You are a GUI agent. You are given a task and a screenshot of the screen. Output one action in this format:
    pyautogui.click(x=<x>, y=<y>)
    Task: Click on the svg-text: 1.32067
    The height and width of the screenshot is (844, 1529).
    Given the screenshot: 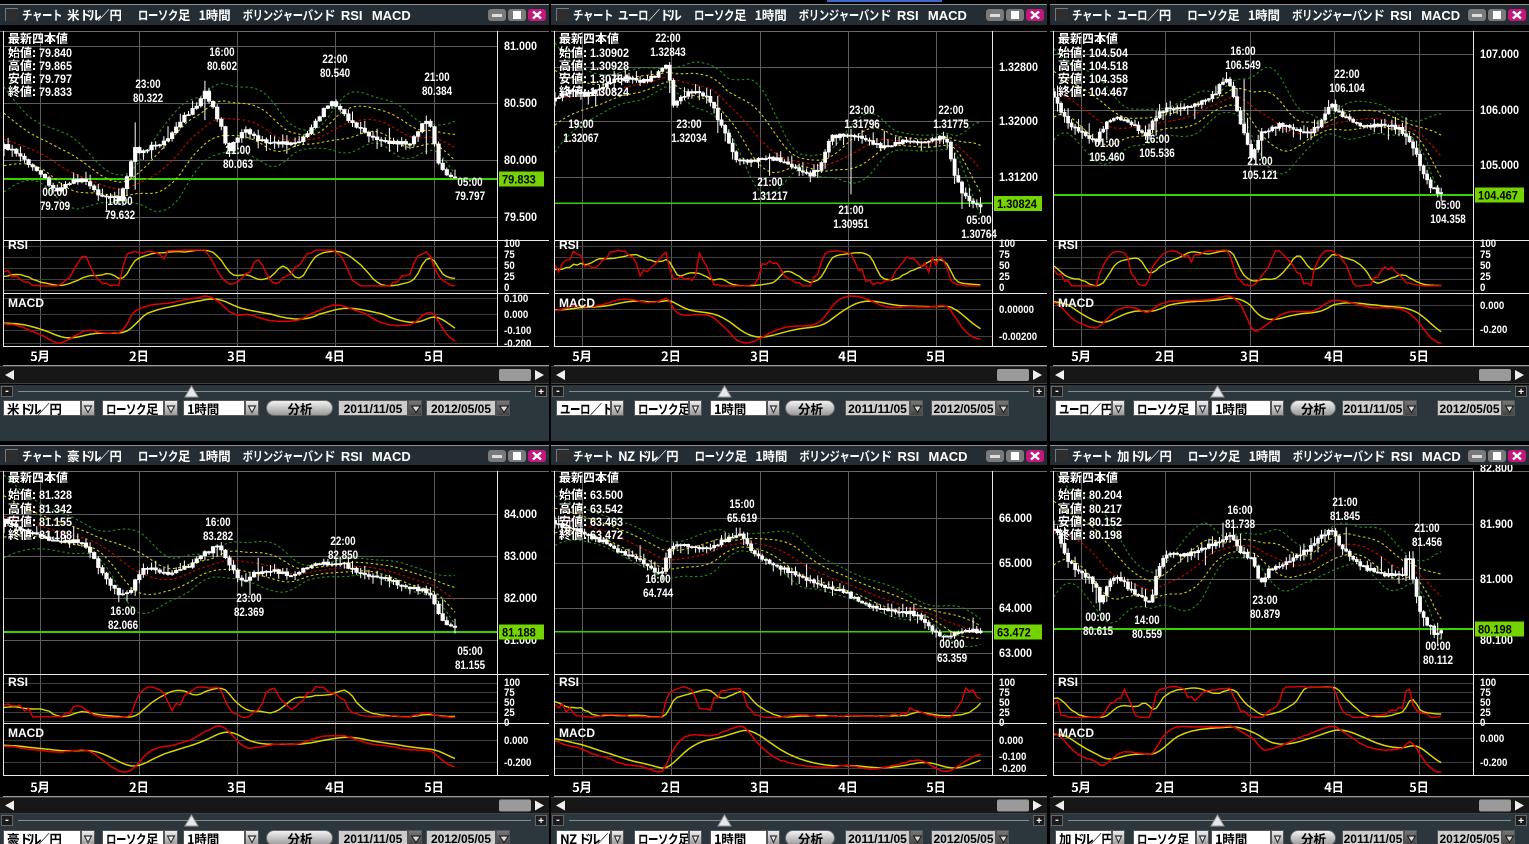 What is the action you would take?
    pyautogui.click(x=581, y=138)
    